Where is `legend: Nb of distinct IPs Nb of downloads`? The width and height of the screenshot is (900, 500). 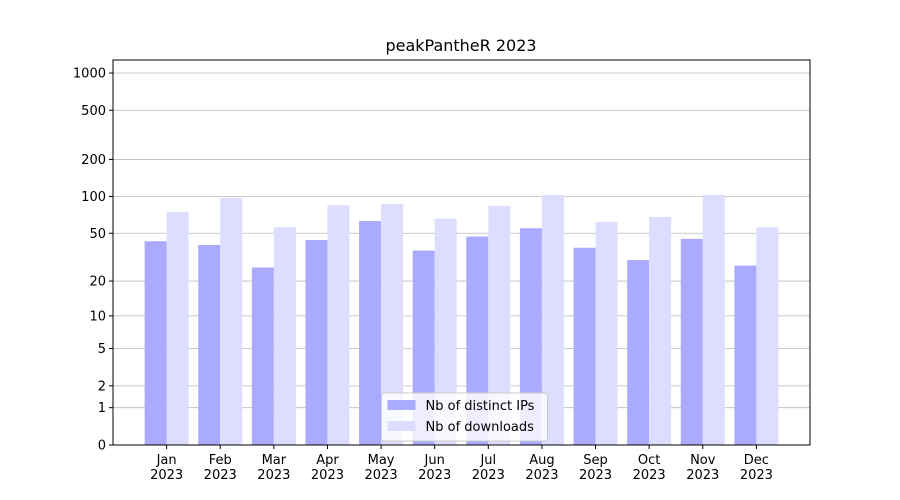 legend: Nb of distinct IPs Nb of downloads is located at coordinates (464, 417).